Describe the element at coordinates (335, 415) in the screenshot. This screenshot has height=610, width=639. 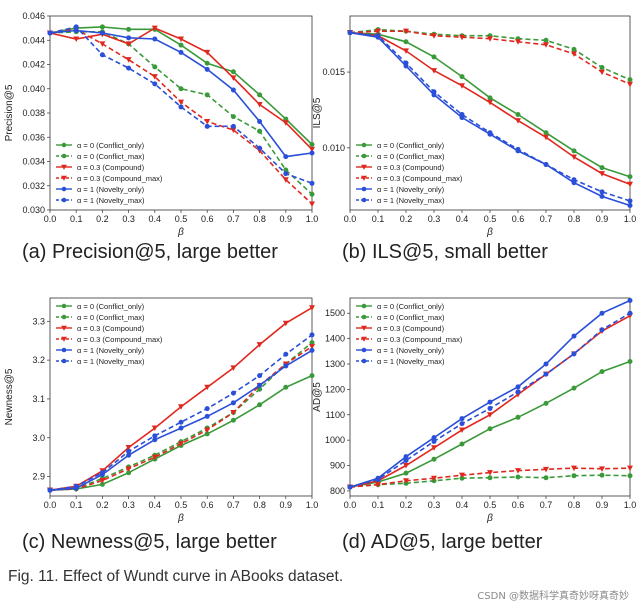
I see `y-tick-label: 1100` at that location.